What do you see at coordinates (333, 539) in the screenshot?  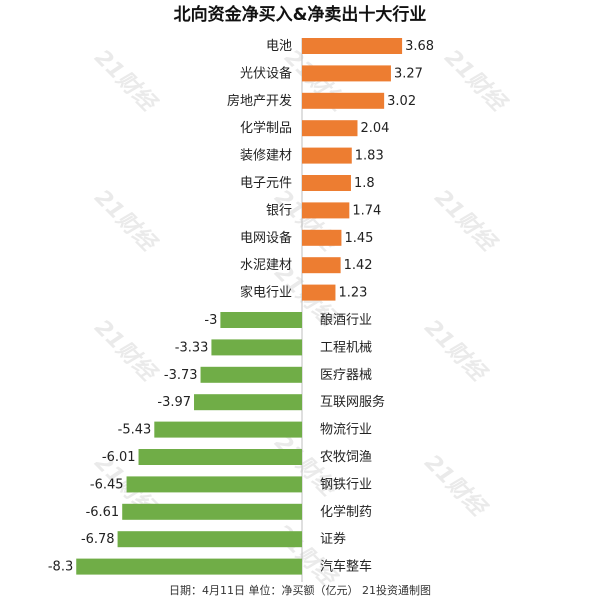 I see `category-label: 证券` at bounding box center [333, 539].